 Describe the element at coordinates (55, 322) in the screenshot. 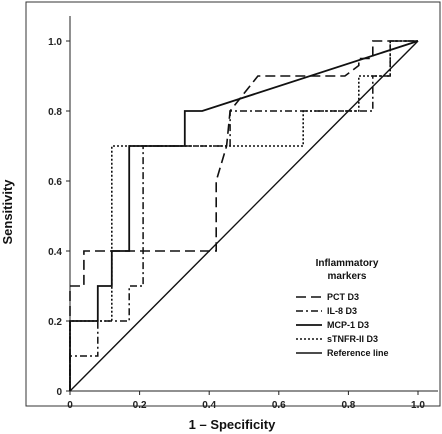

I see `y-tick-label: 0.2` at that location.